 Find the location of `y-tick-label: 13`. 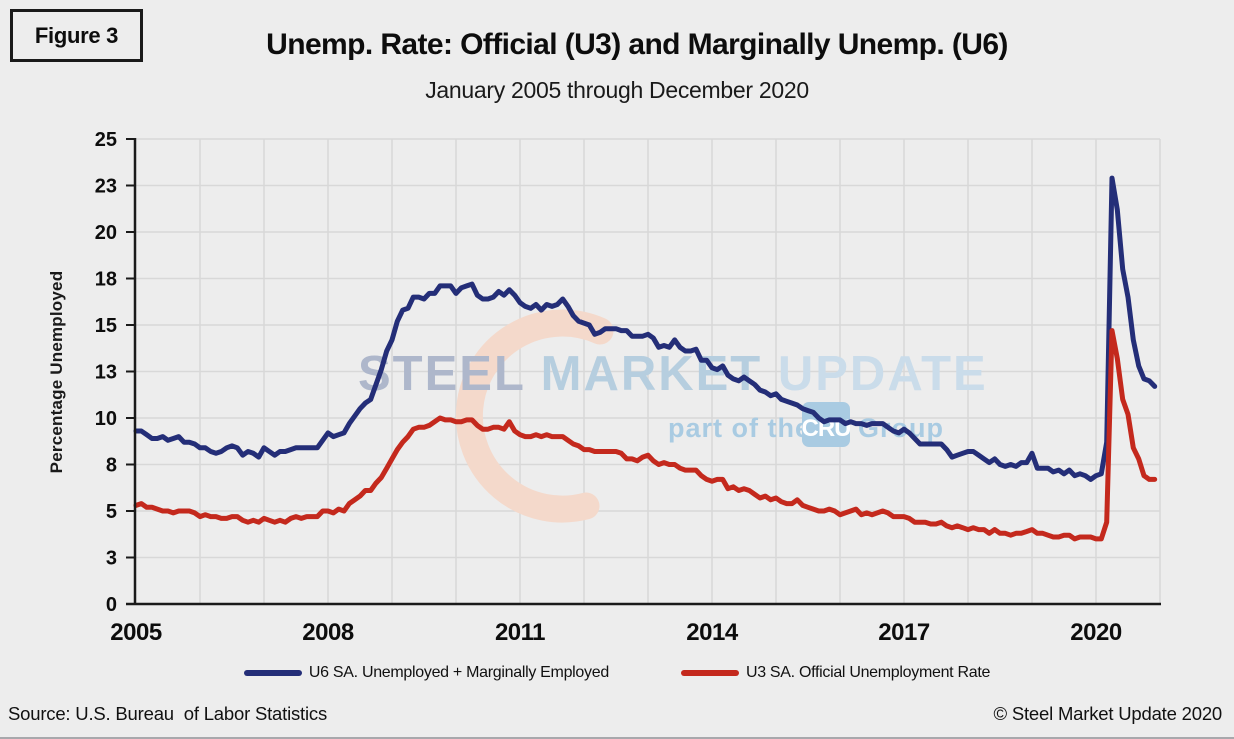

y-tick-label: 13 is located at coordinates (106, 373).